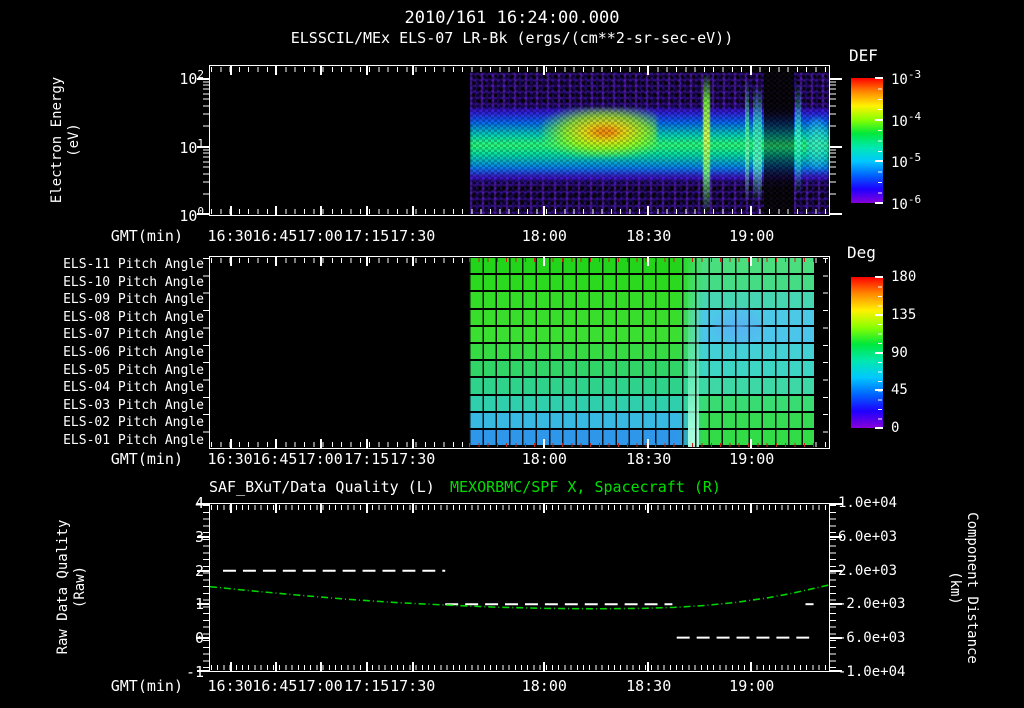  Describe the element at coordinates (906, 203) in the screenshot. I see `def-tick: 10⁻⁶` at that location.